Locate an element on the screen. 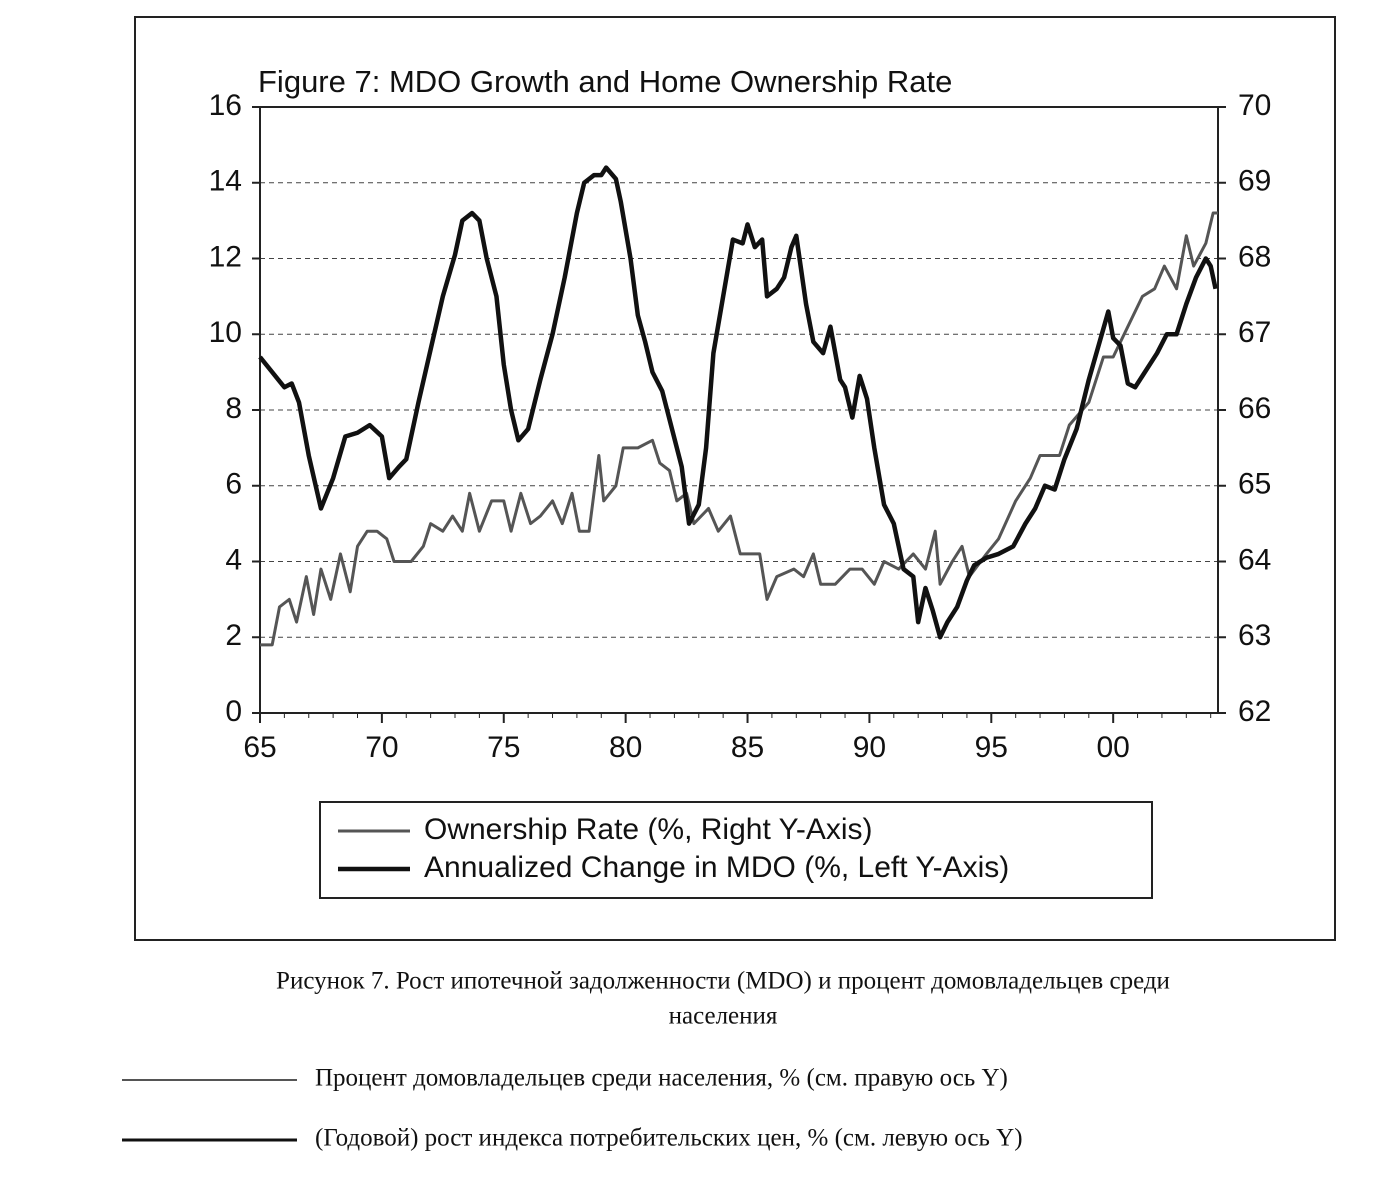 This screenshot has height=1194, width=1392. y-tick-label: 2 is located at coordinates (233, 635).